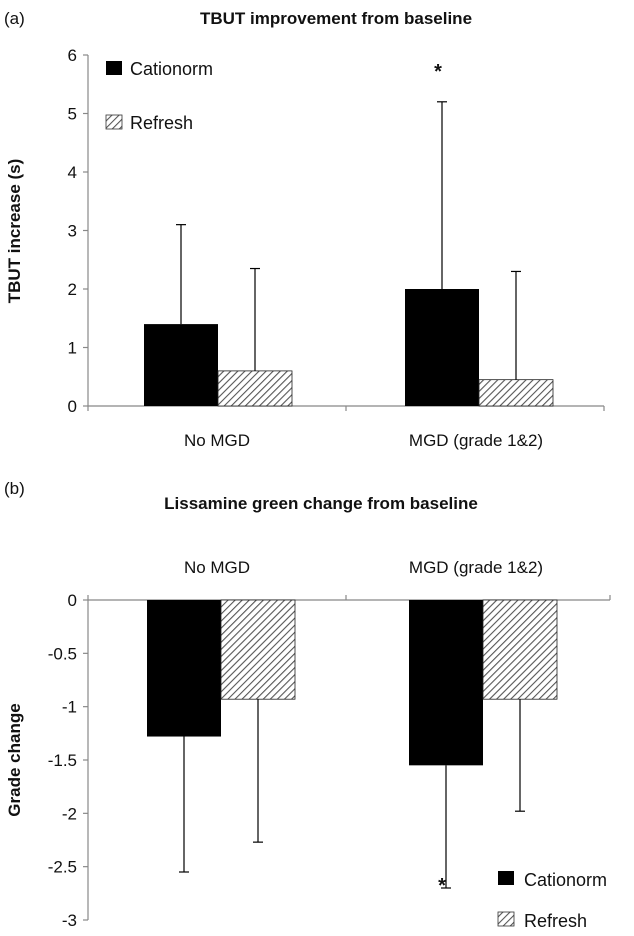  What do you see at coordinates (217, 567) in the screenshot?
I see `panel-b-category-label-no-mgd: No MGD` at bounding box center [217, 567].